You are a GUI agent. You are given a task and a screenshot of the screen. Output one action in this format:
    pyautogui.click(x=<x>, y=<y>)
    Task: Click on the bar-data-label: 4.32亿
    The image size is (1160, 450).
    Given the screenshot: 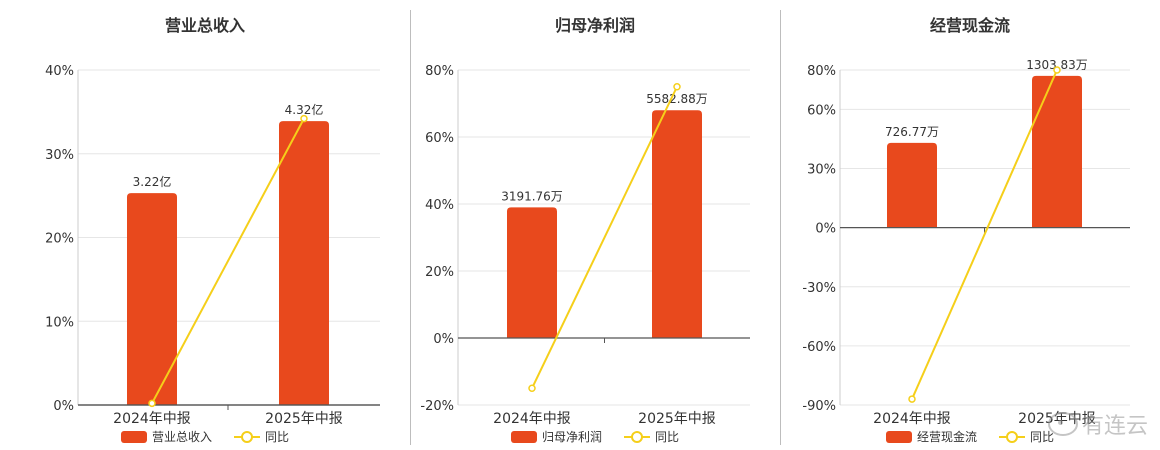 What is the action you would take?
    pyautogui.click(x=304, y=109)
    